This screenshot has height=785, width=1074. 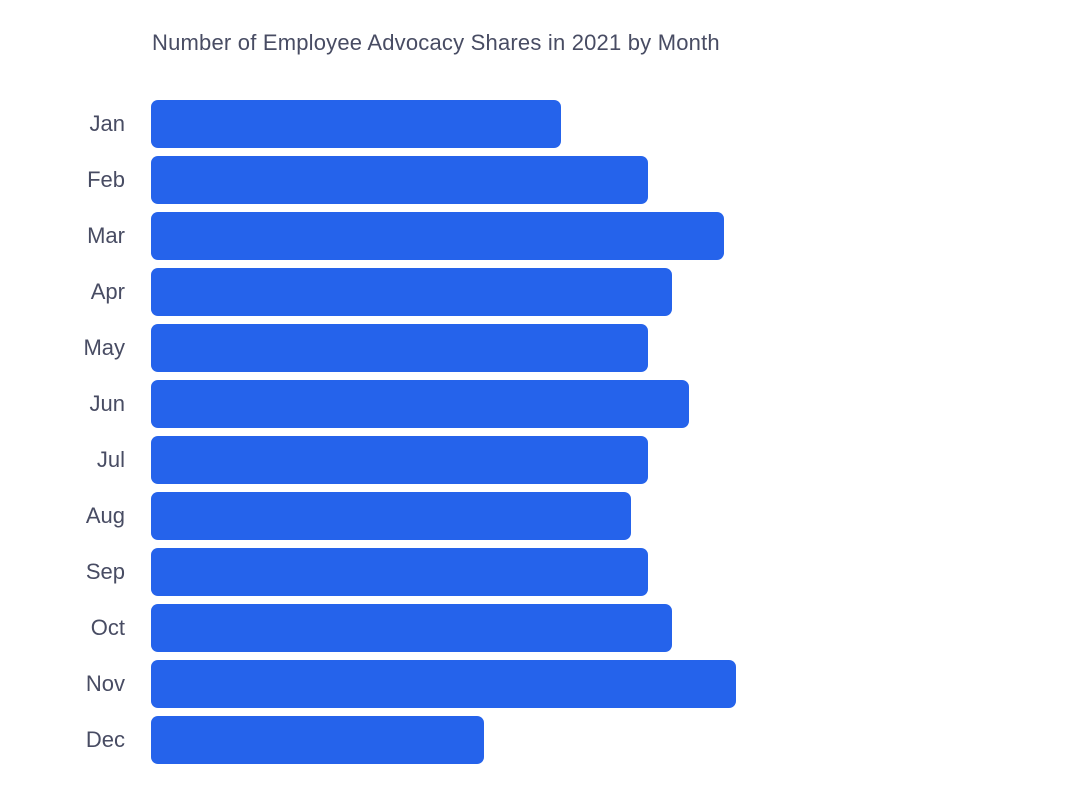 What do you see at coordinates (107, 291) in the screenshot?
I see `category-label: Apr` at bounding box center [107, 291].